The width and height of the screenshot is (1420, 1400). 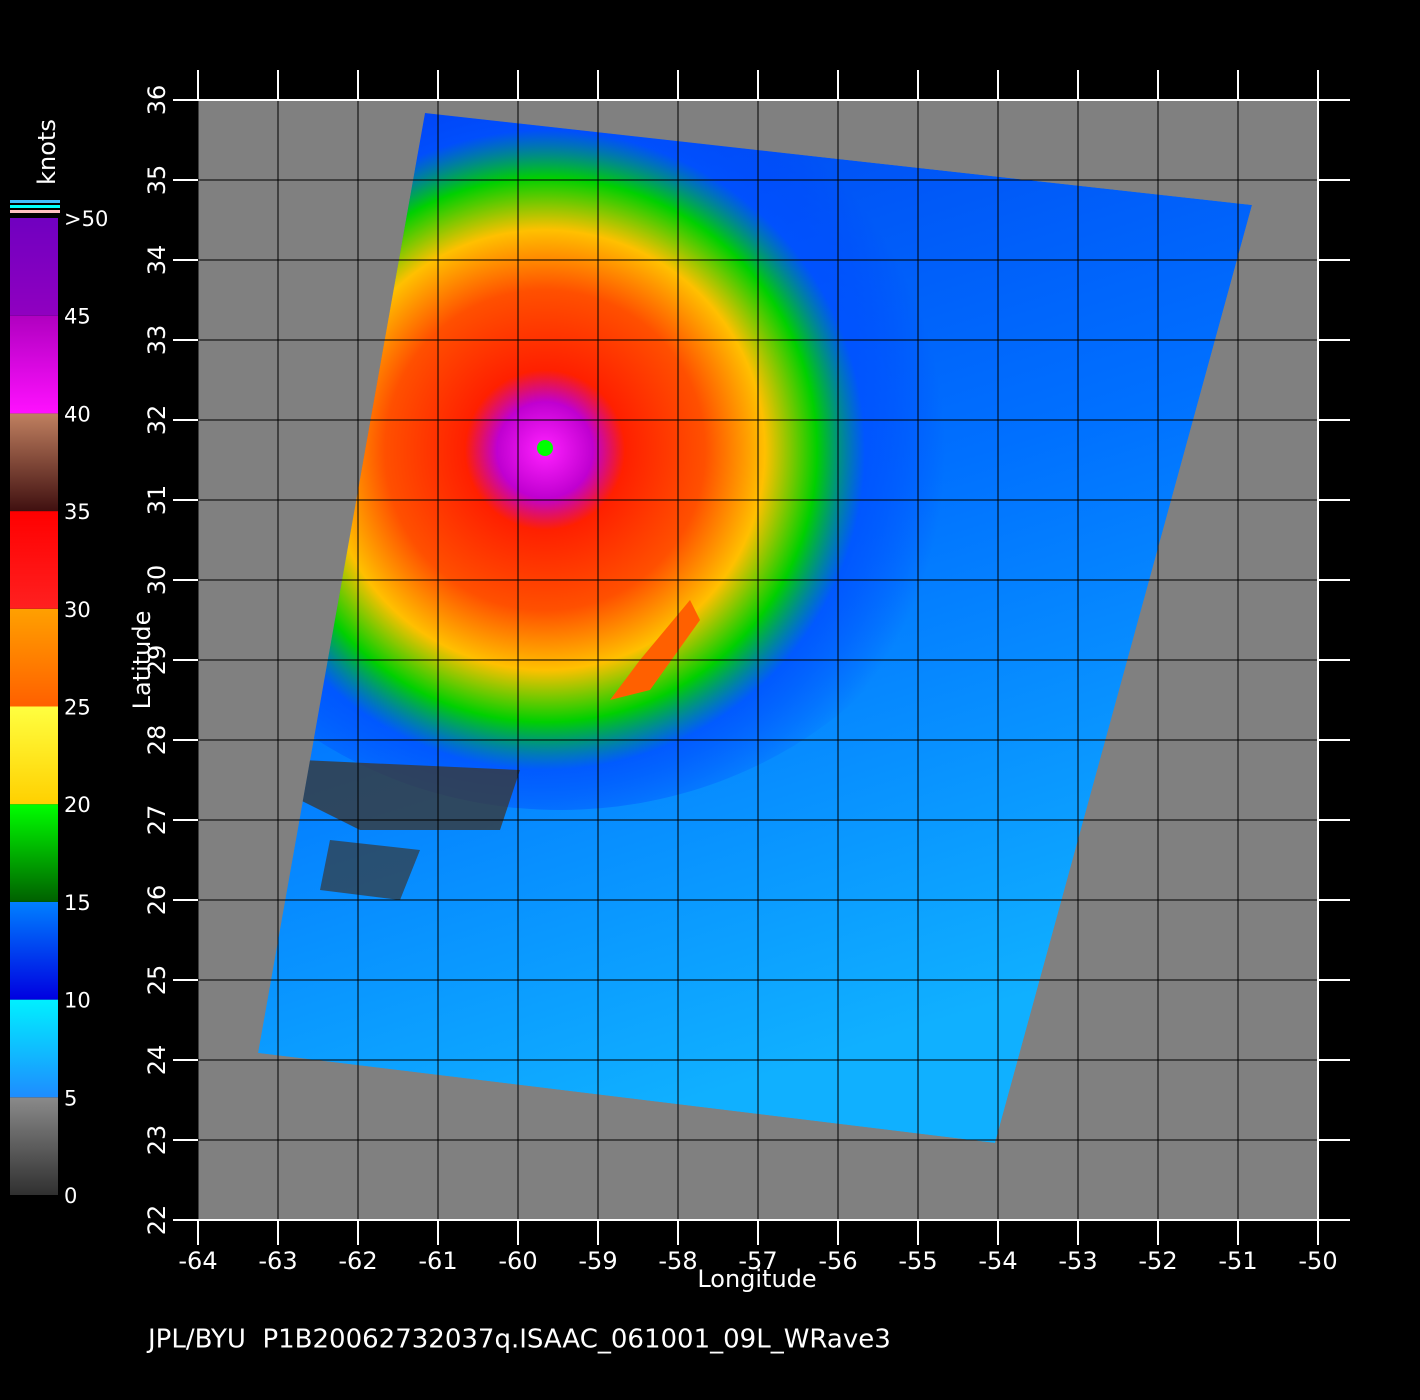 I want to click on x-tick-label: -52, so click(x=1157, y=1261).